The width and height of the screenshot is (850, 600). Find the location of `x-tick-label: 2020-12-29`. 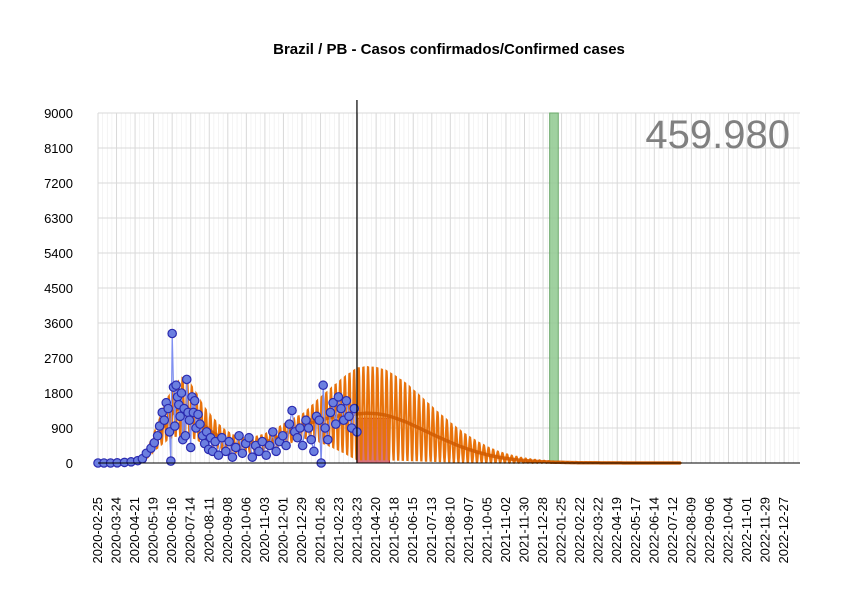

x-tick-label: 2020-12-29 is located at coordinates (301, 530).